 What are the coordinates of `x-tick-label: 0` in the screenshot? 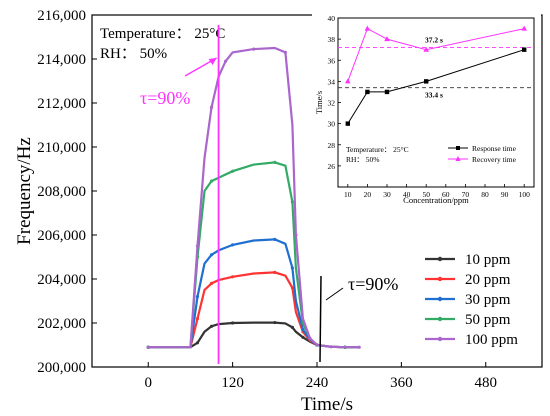 It's located at (149, 383).